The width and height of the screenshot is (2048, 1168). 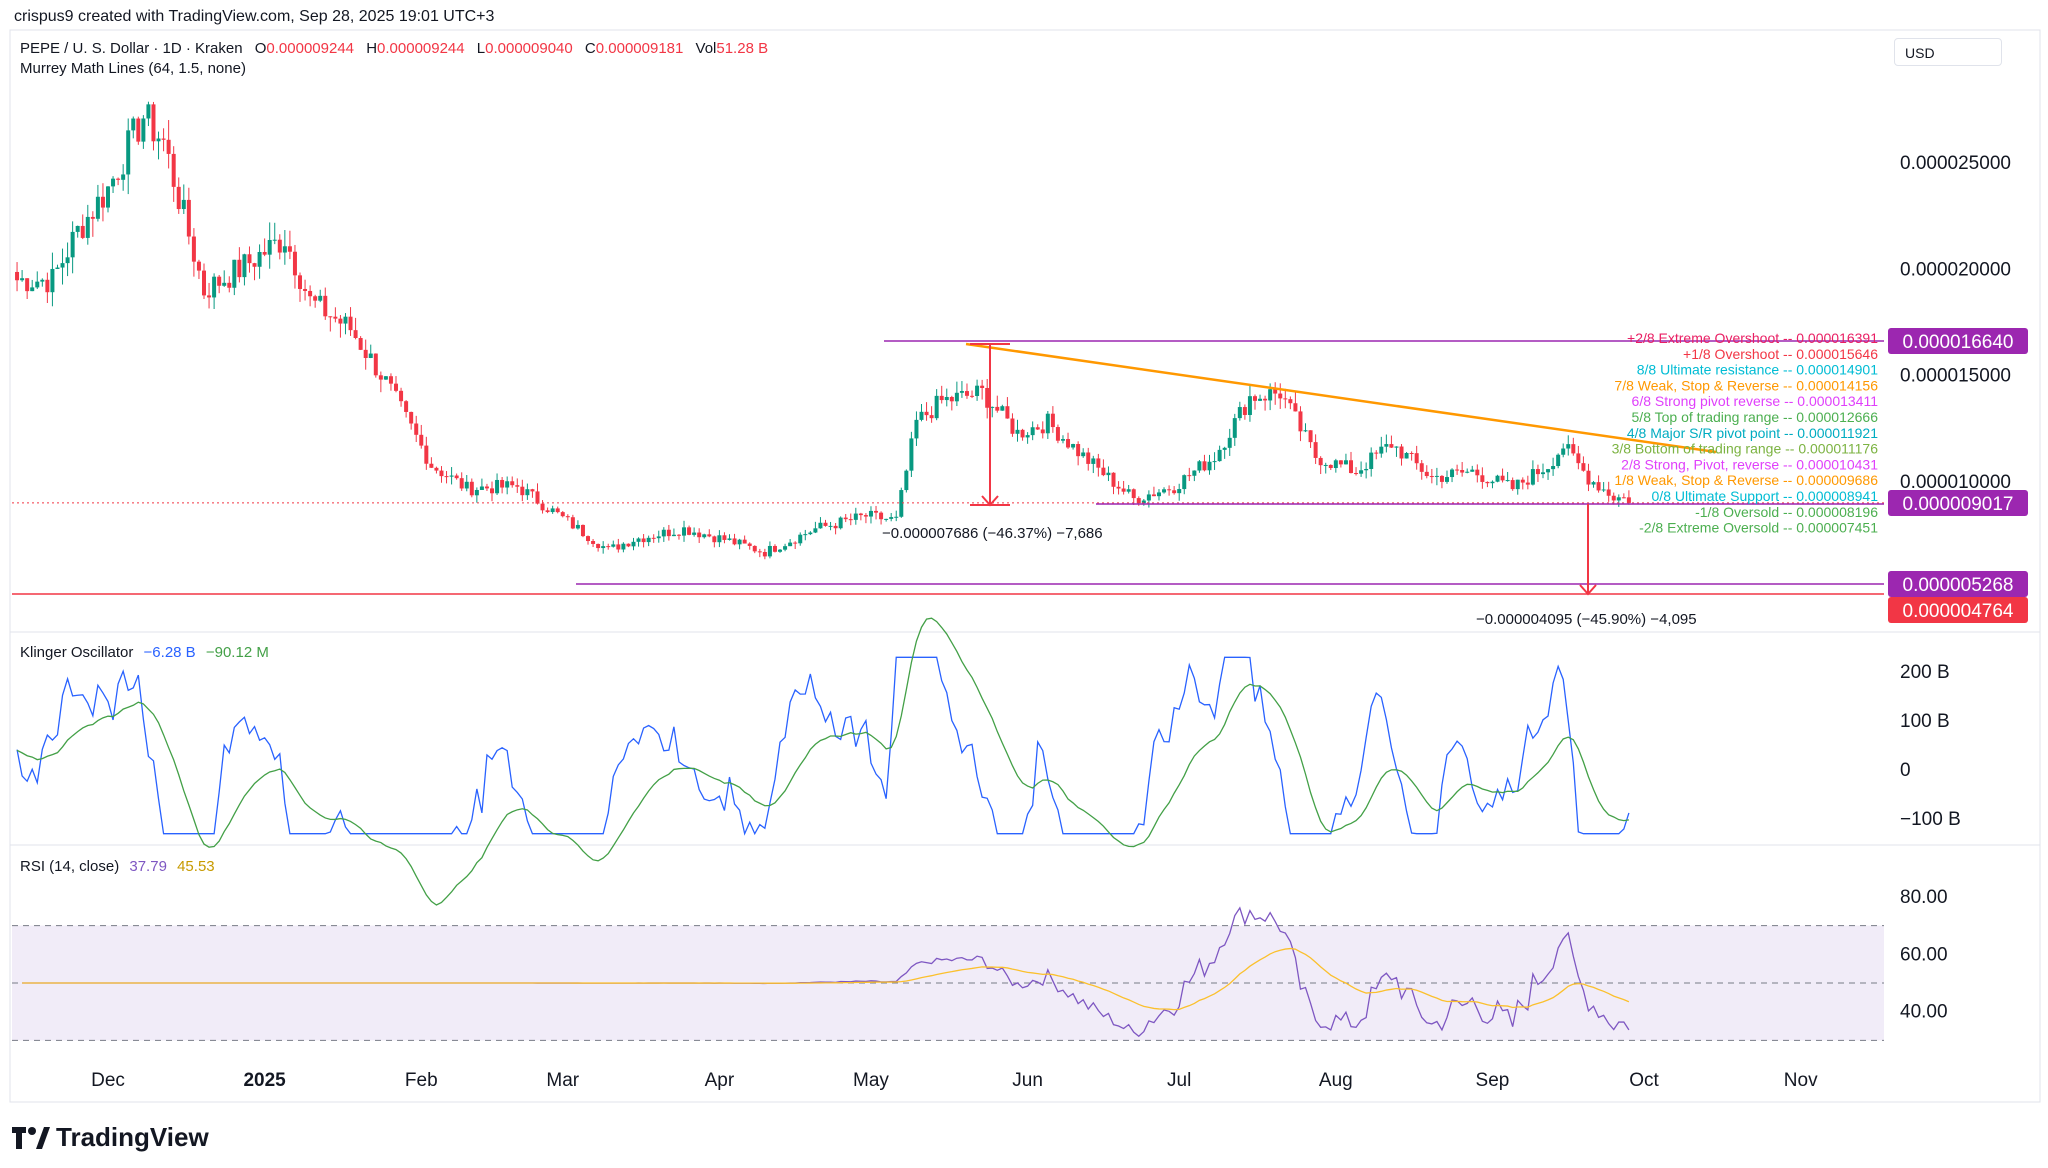 I want to click on price-tag-label: 0.000016640, so click(x=1958, y=342).